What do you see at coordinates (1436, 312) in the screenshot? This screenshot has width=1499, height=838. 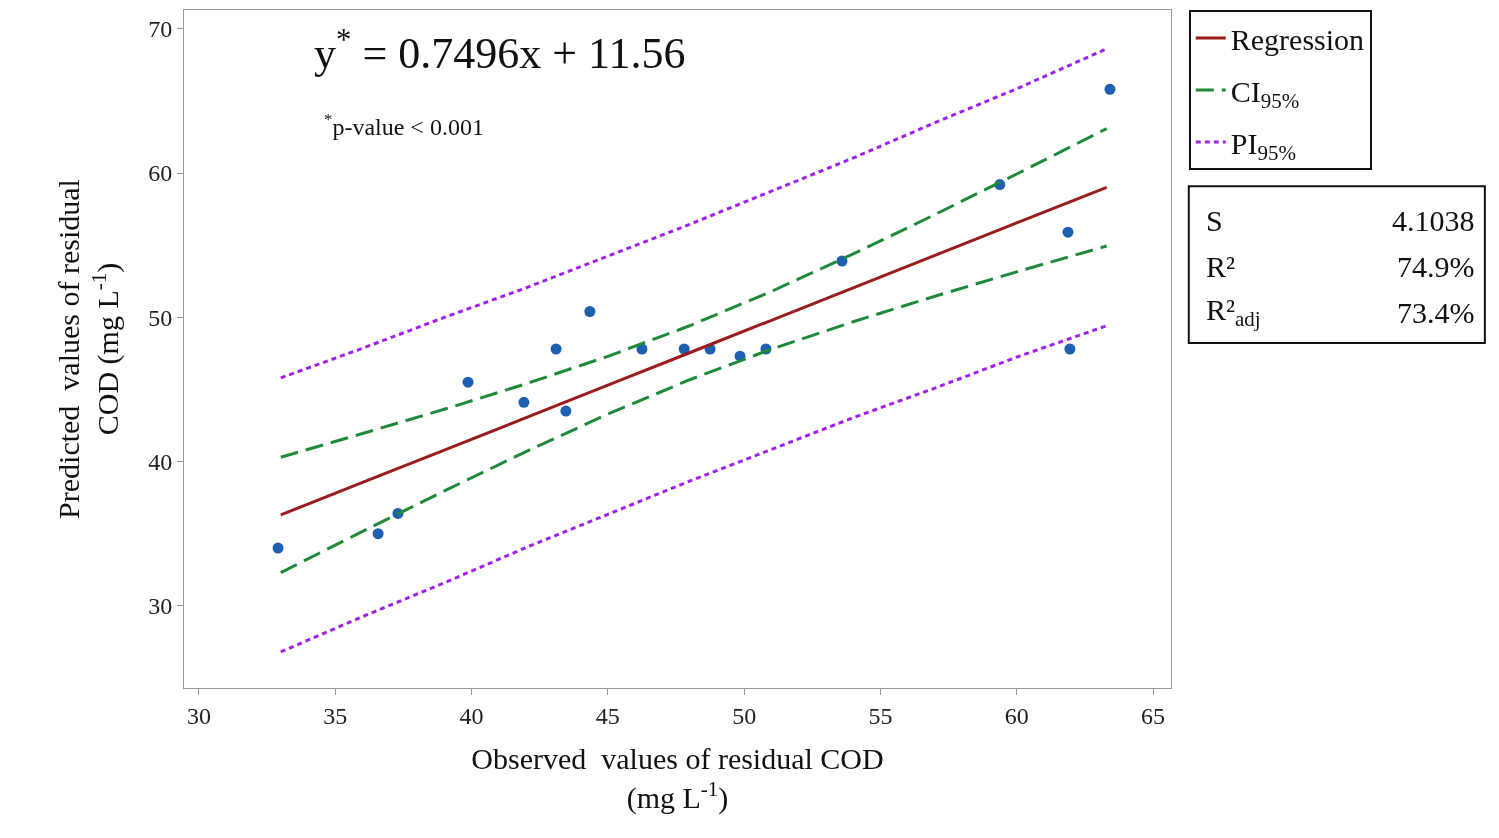 I see `text: 73.4%` at bounding box center [1436, 312].